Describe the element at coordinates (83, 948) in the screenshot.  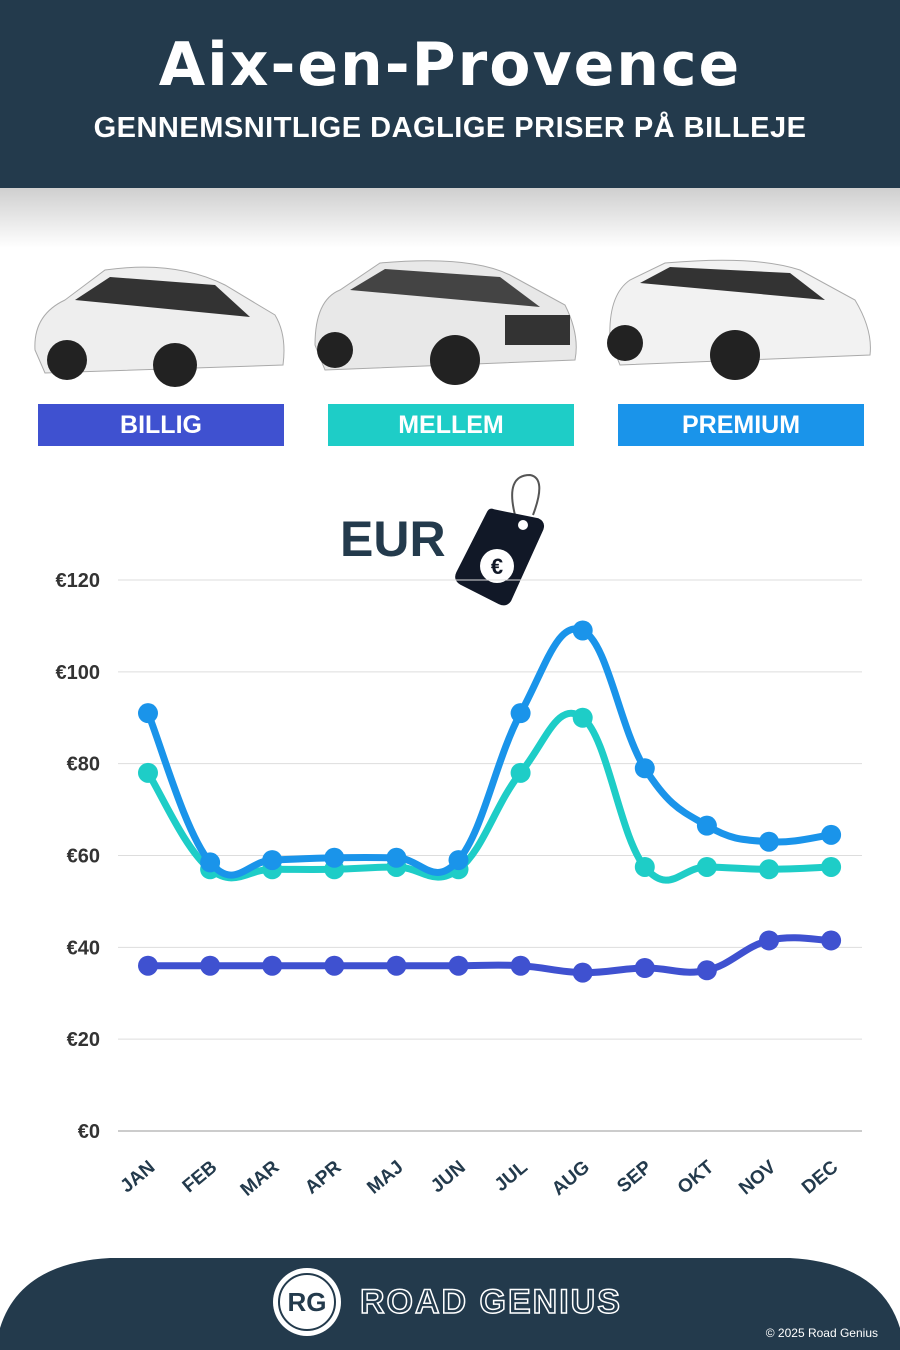
I see `y-tick-label: €40` at that location.